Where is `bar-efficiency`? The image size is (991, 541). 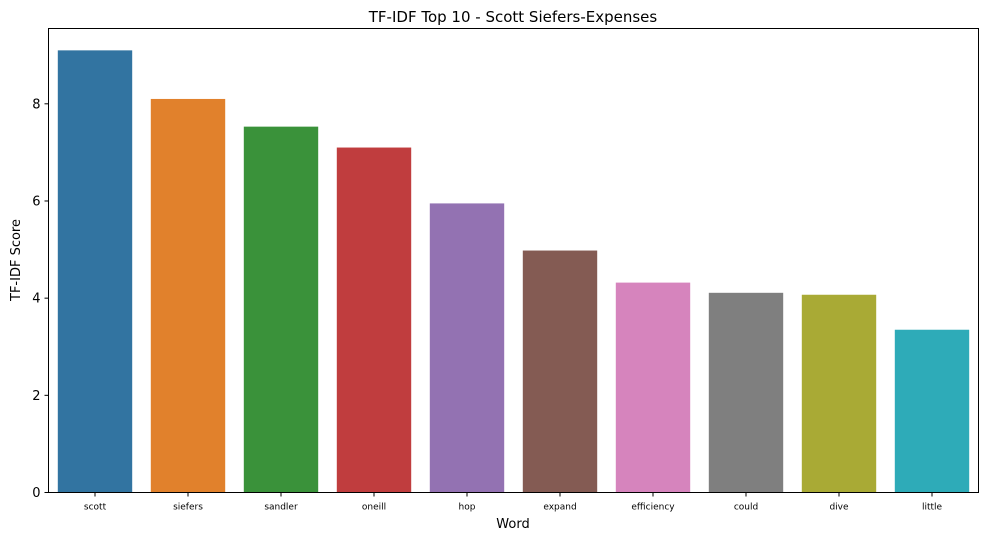
bar-efficiency is located at coordinates (653, 387).